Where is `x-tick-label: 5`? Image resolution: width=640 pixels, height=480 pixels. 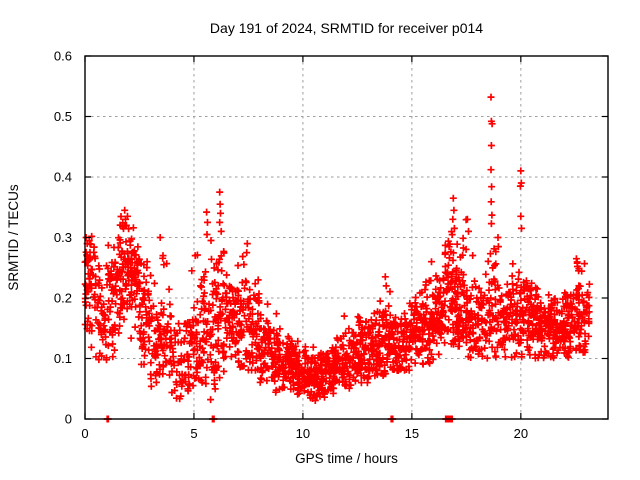 x-tick-label: 5 is located at coordinates (193, 433).